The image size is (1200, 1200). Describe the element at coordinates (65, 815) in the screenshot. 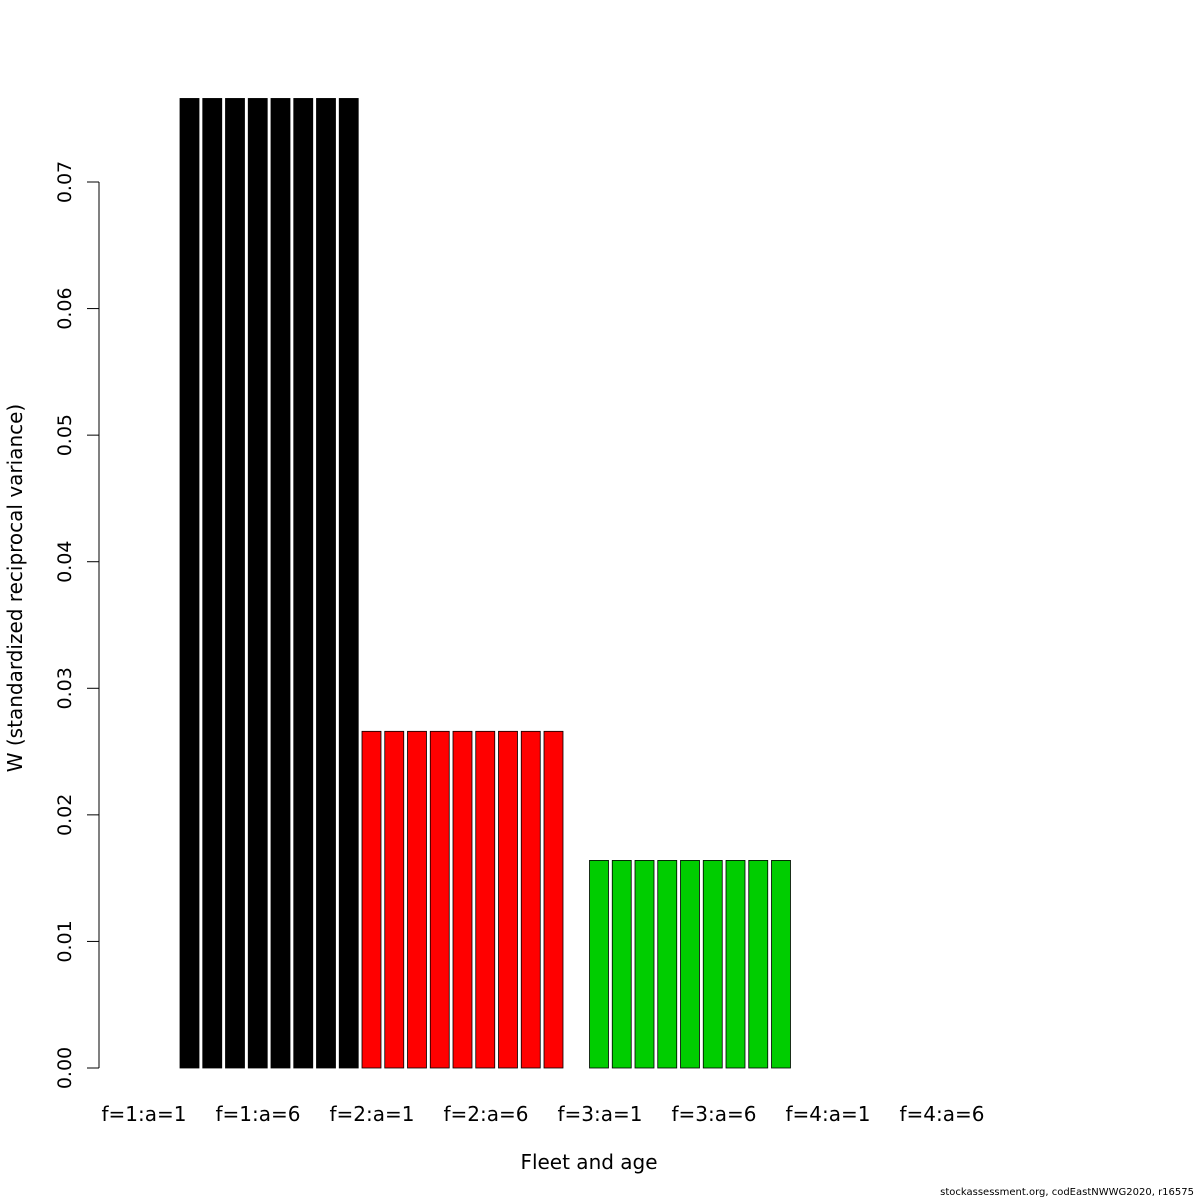

I see `y-tick-label: 0.02` at that location.